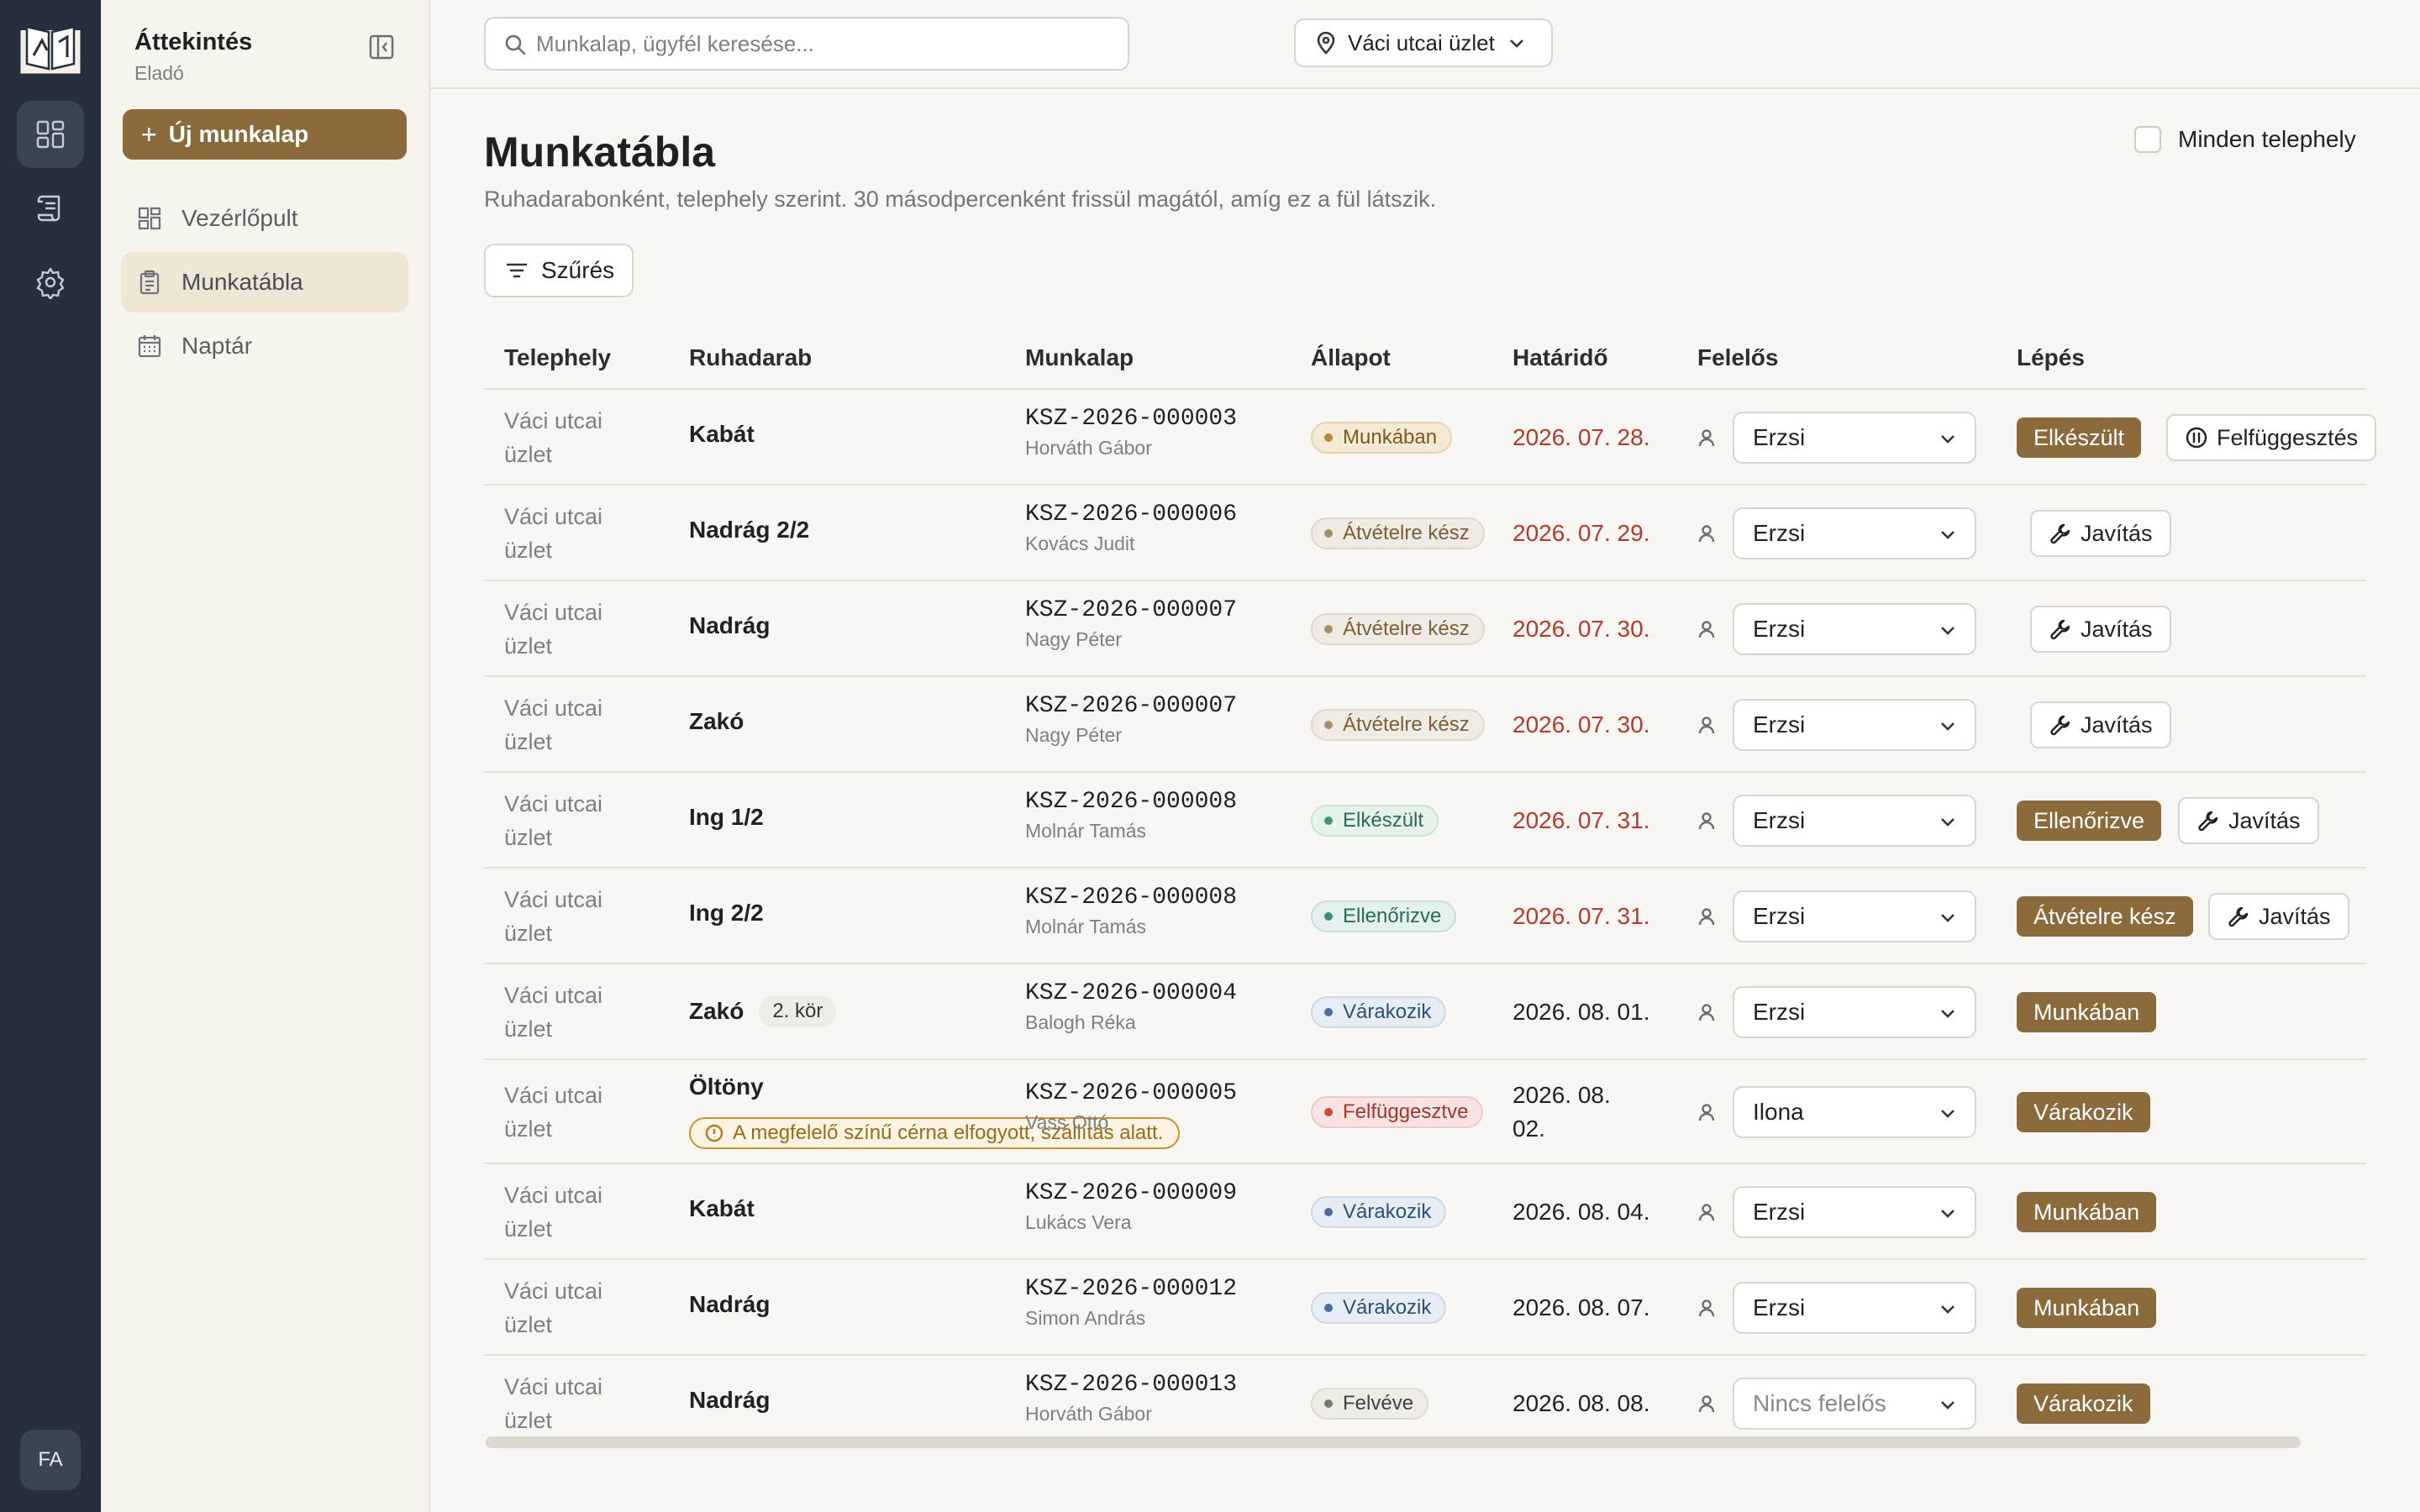  I want to click on owner-select: Nincs felelős, so click(1855, 1404).